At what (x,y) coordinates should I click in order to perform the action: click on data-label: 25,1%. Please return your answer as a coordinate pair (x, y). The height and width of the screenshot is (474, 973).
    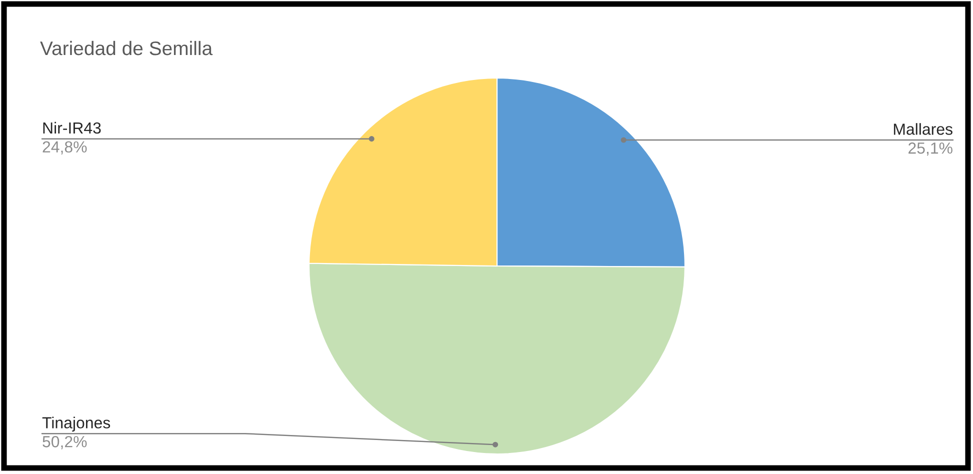
    Looking at the image, I should click on (930, 149).